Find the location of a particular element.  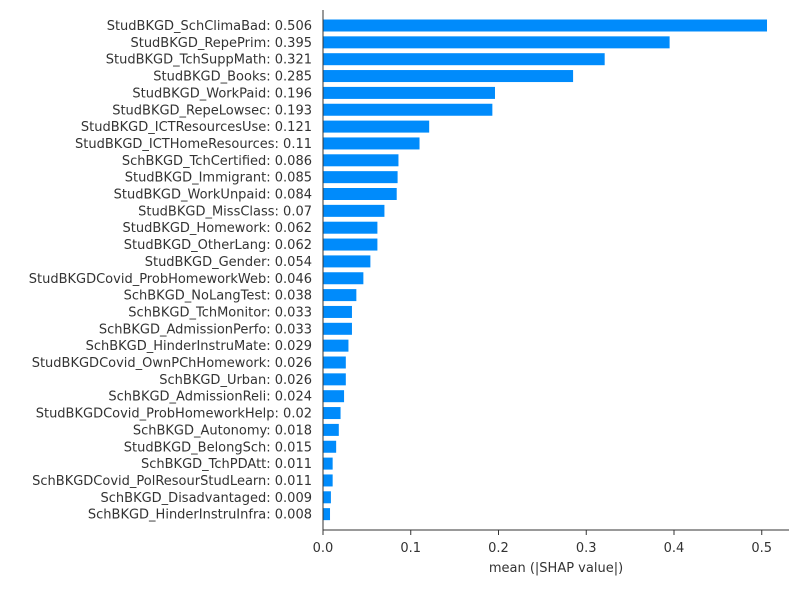

category-label: SchBKGD_HinderInstruMate: 0.029 is located at coordinates (199, 346).